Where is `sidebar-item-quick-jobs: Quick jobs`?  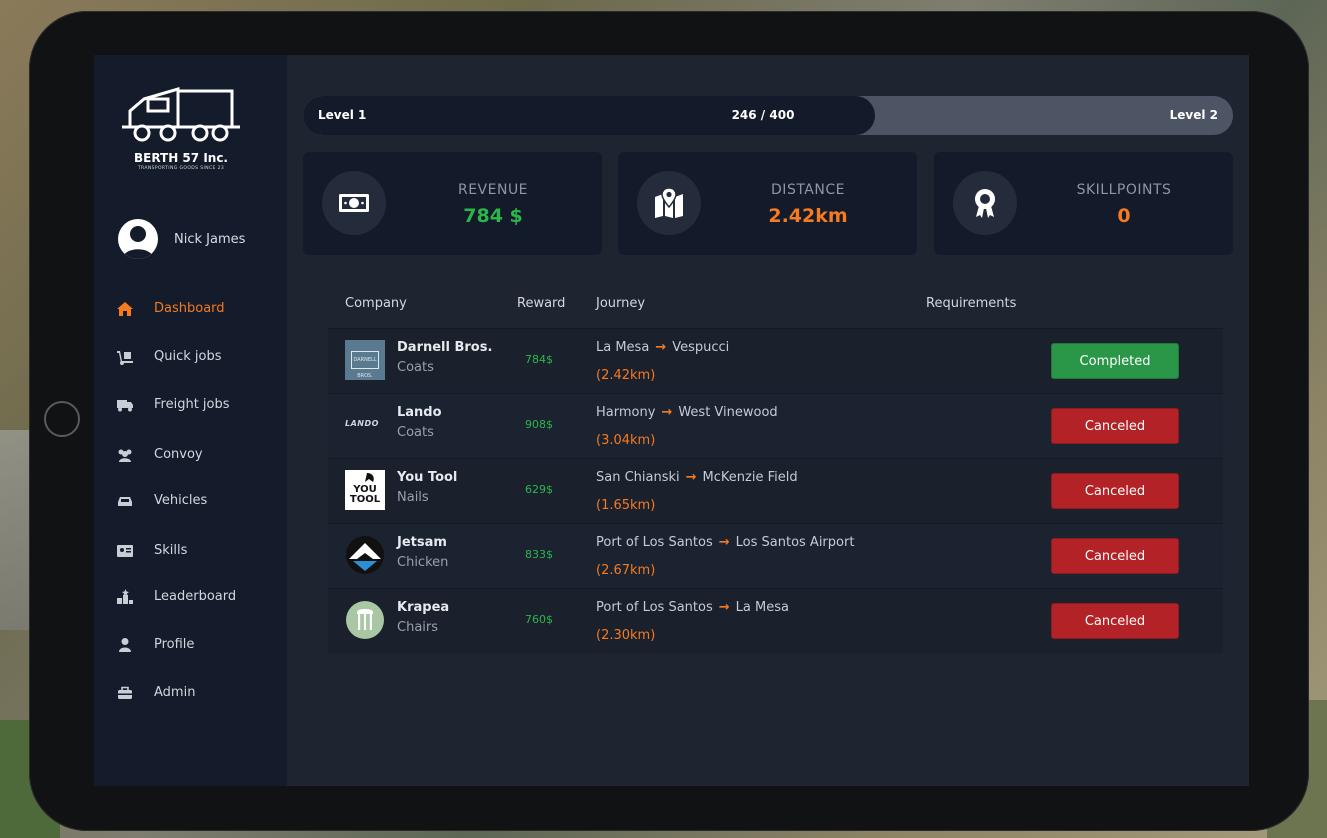
sidebar-item-quick-jobs: Quick jobs is located at coordinates (196, 357).